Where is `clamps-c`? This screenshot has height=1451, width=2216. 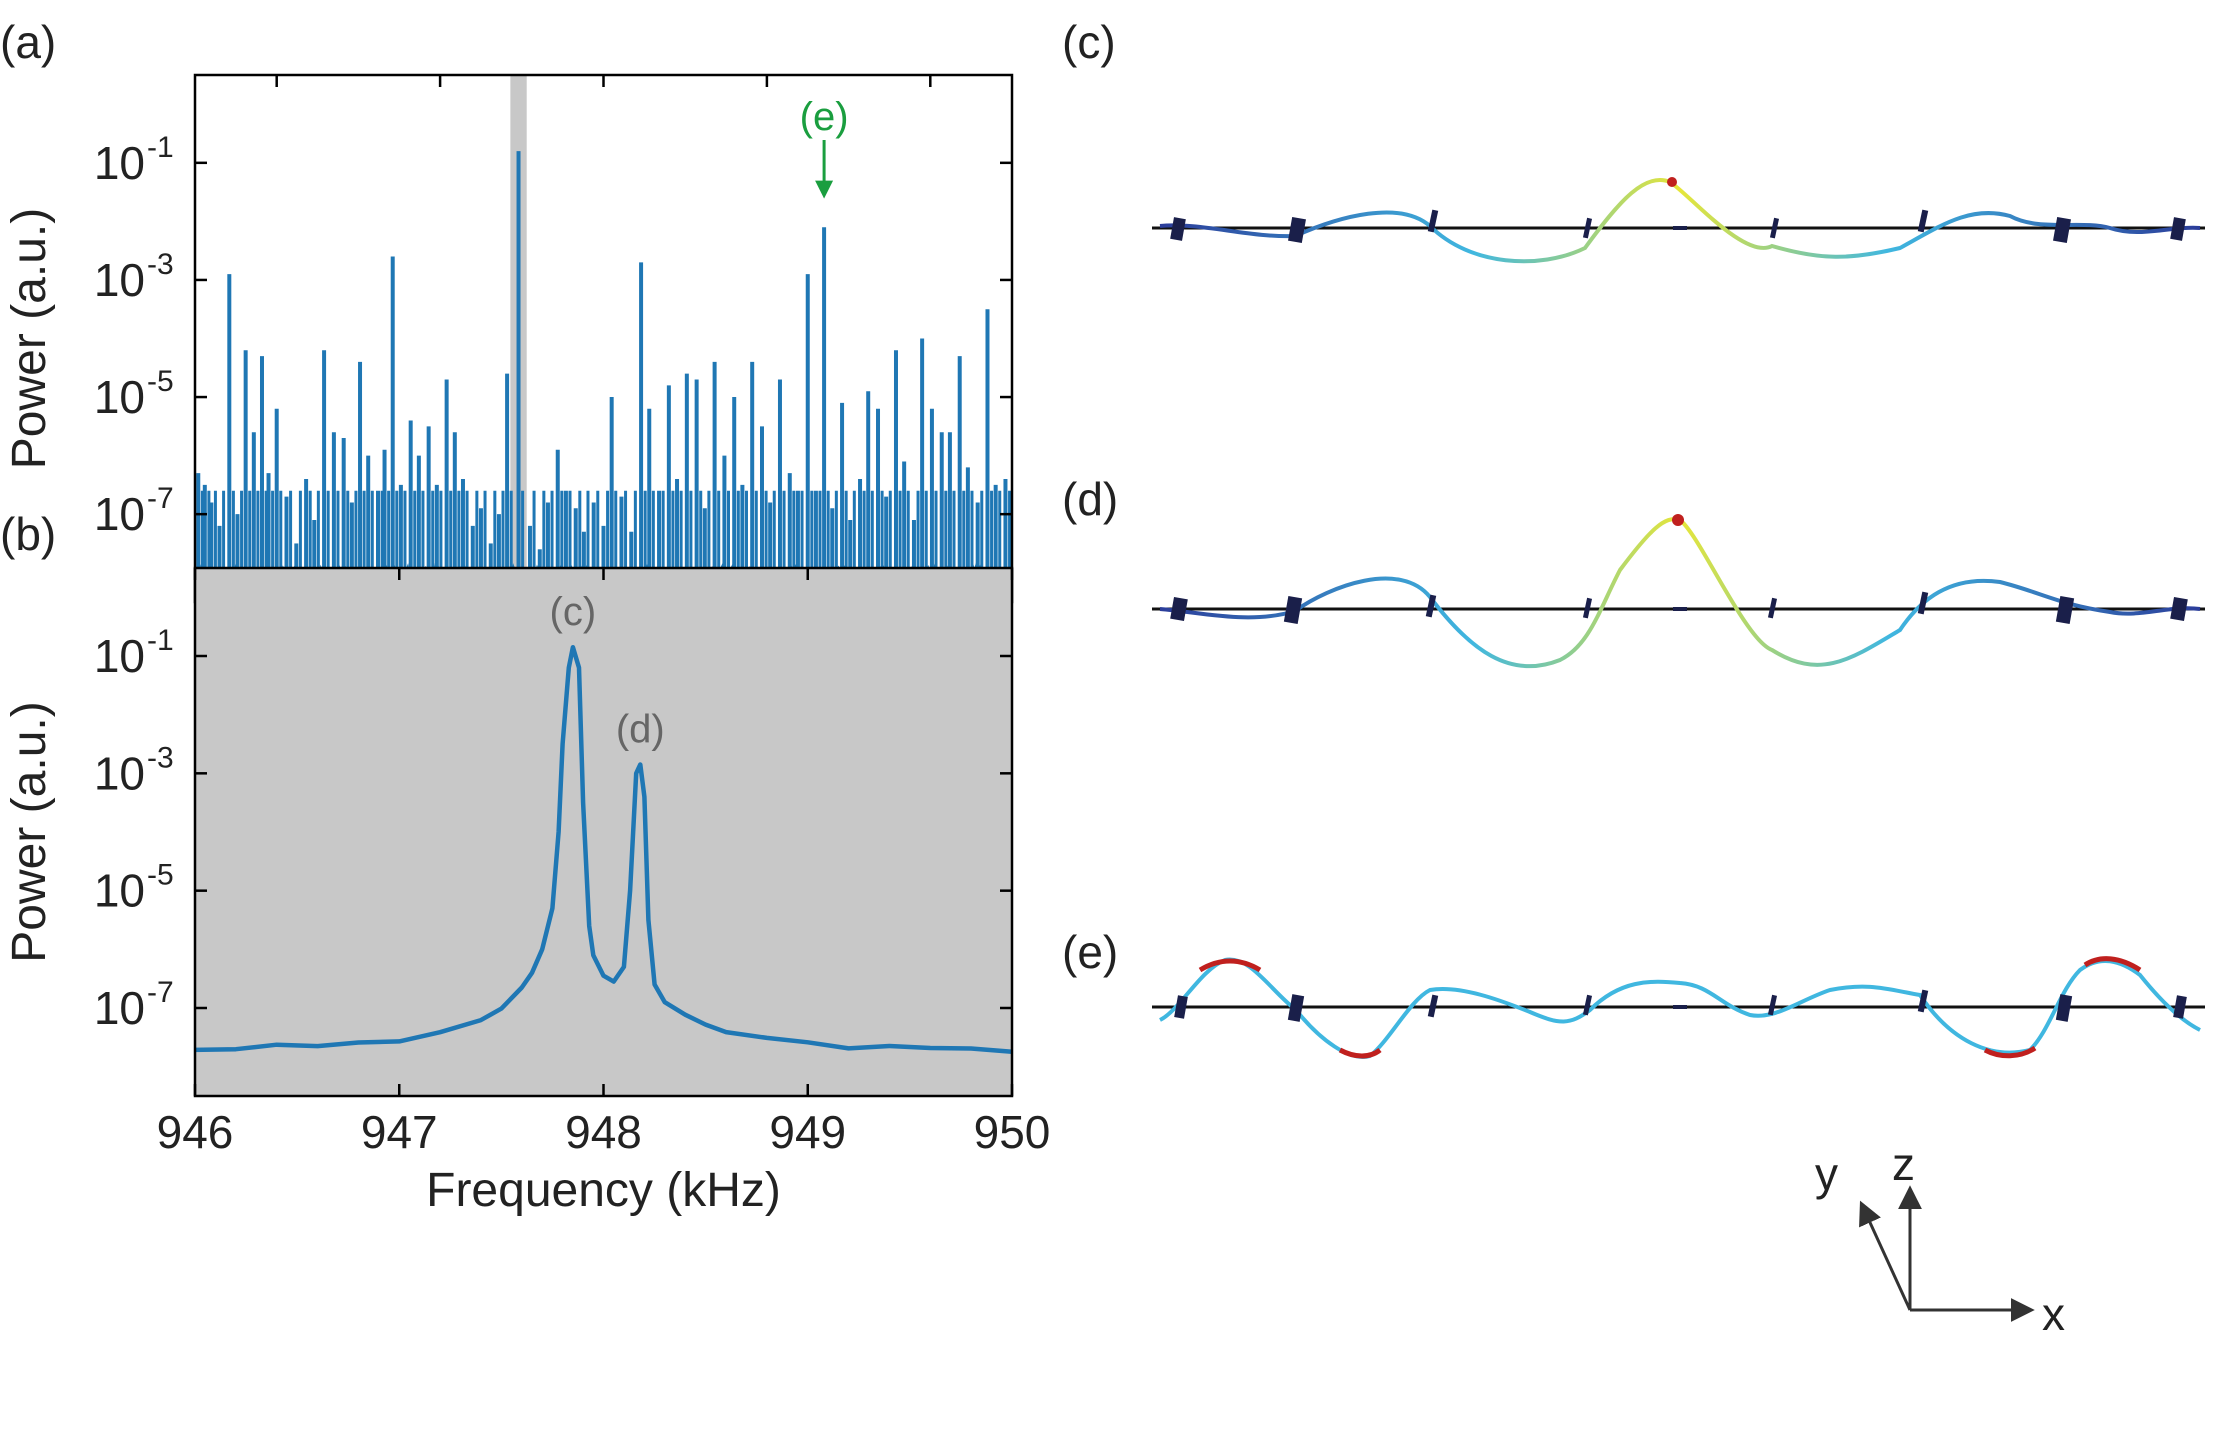 clamps-c is located at coordinates (1678, 226).